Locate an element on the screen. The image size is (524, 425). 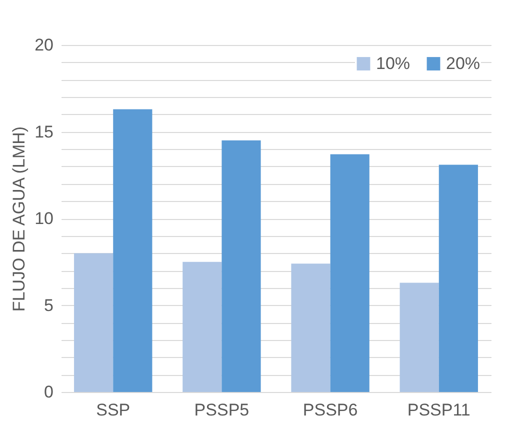
x-tick-label: SSP is located at coordinates (113, 410).